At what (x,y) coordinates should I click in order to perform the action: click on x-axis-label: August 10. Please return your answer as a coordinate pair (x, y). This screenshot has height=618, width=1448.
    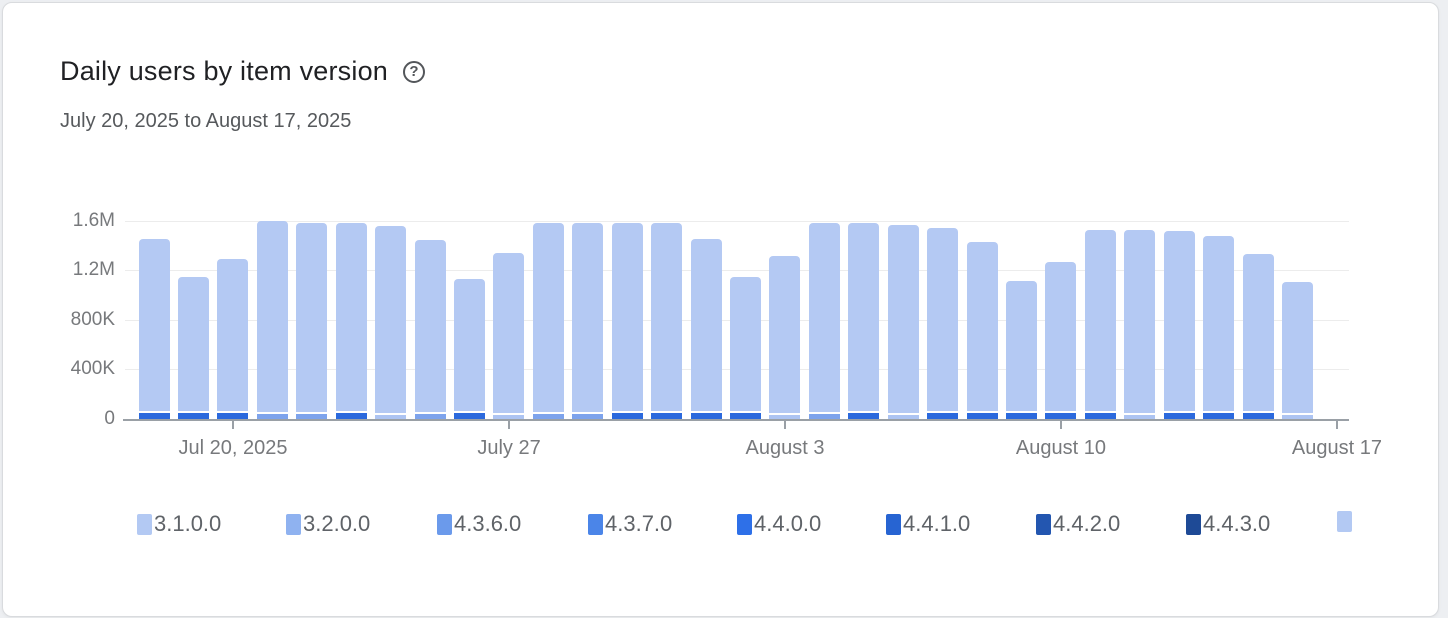
    Looking at the image, I should click on (1060, 448).